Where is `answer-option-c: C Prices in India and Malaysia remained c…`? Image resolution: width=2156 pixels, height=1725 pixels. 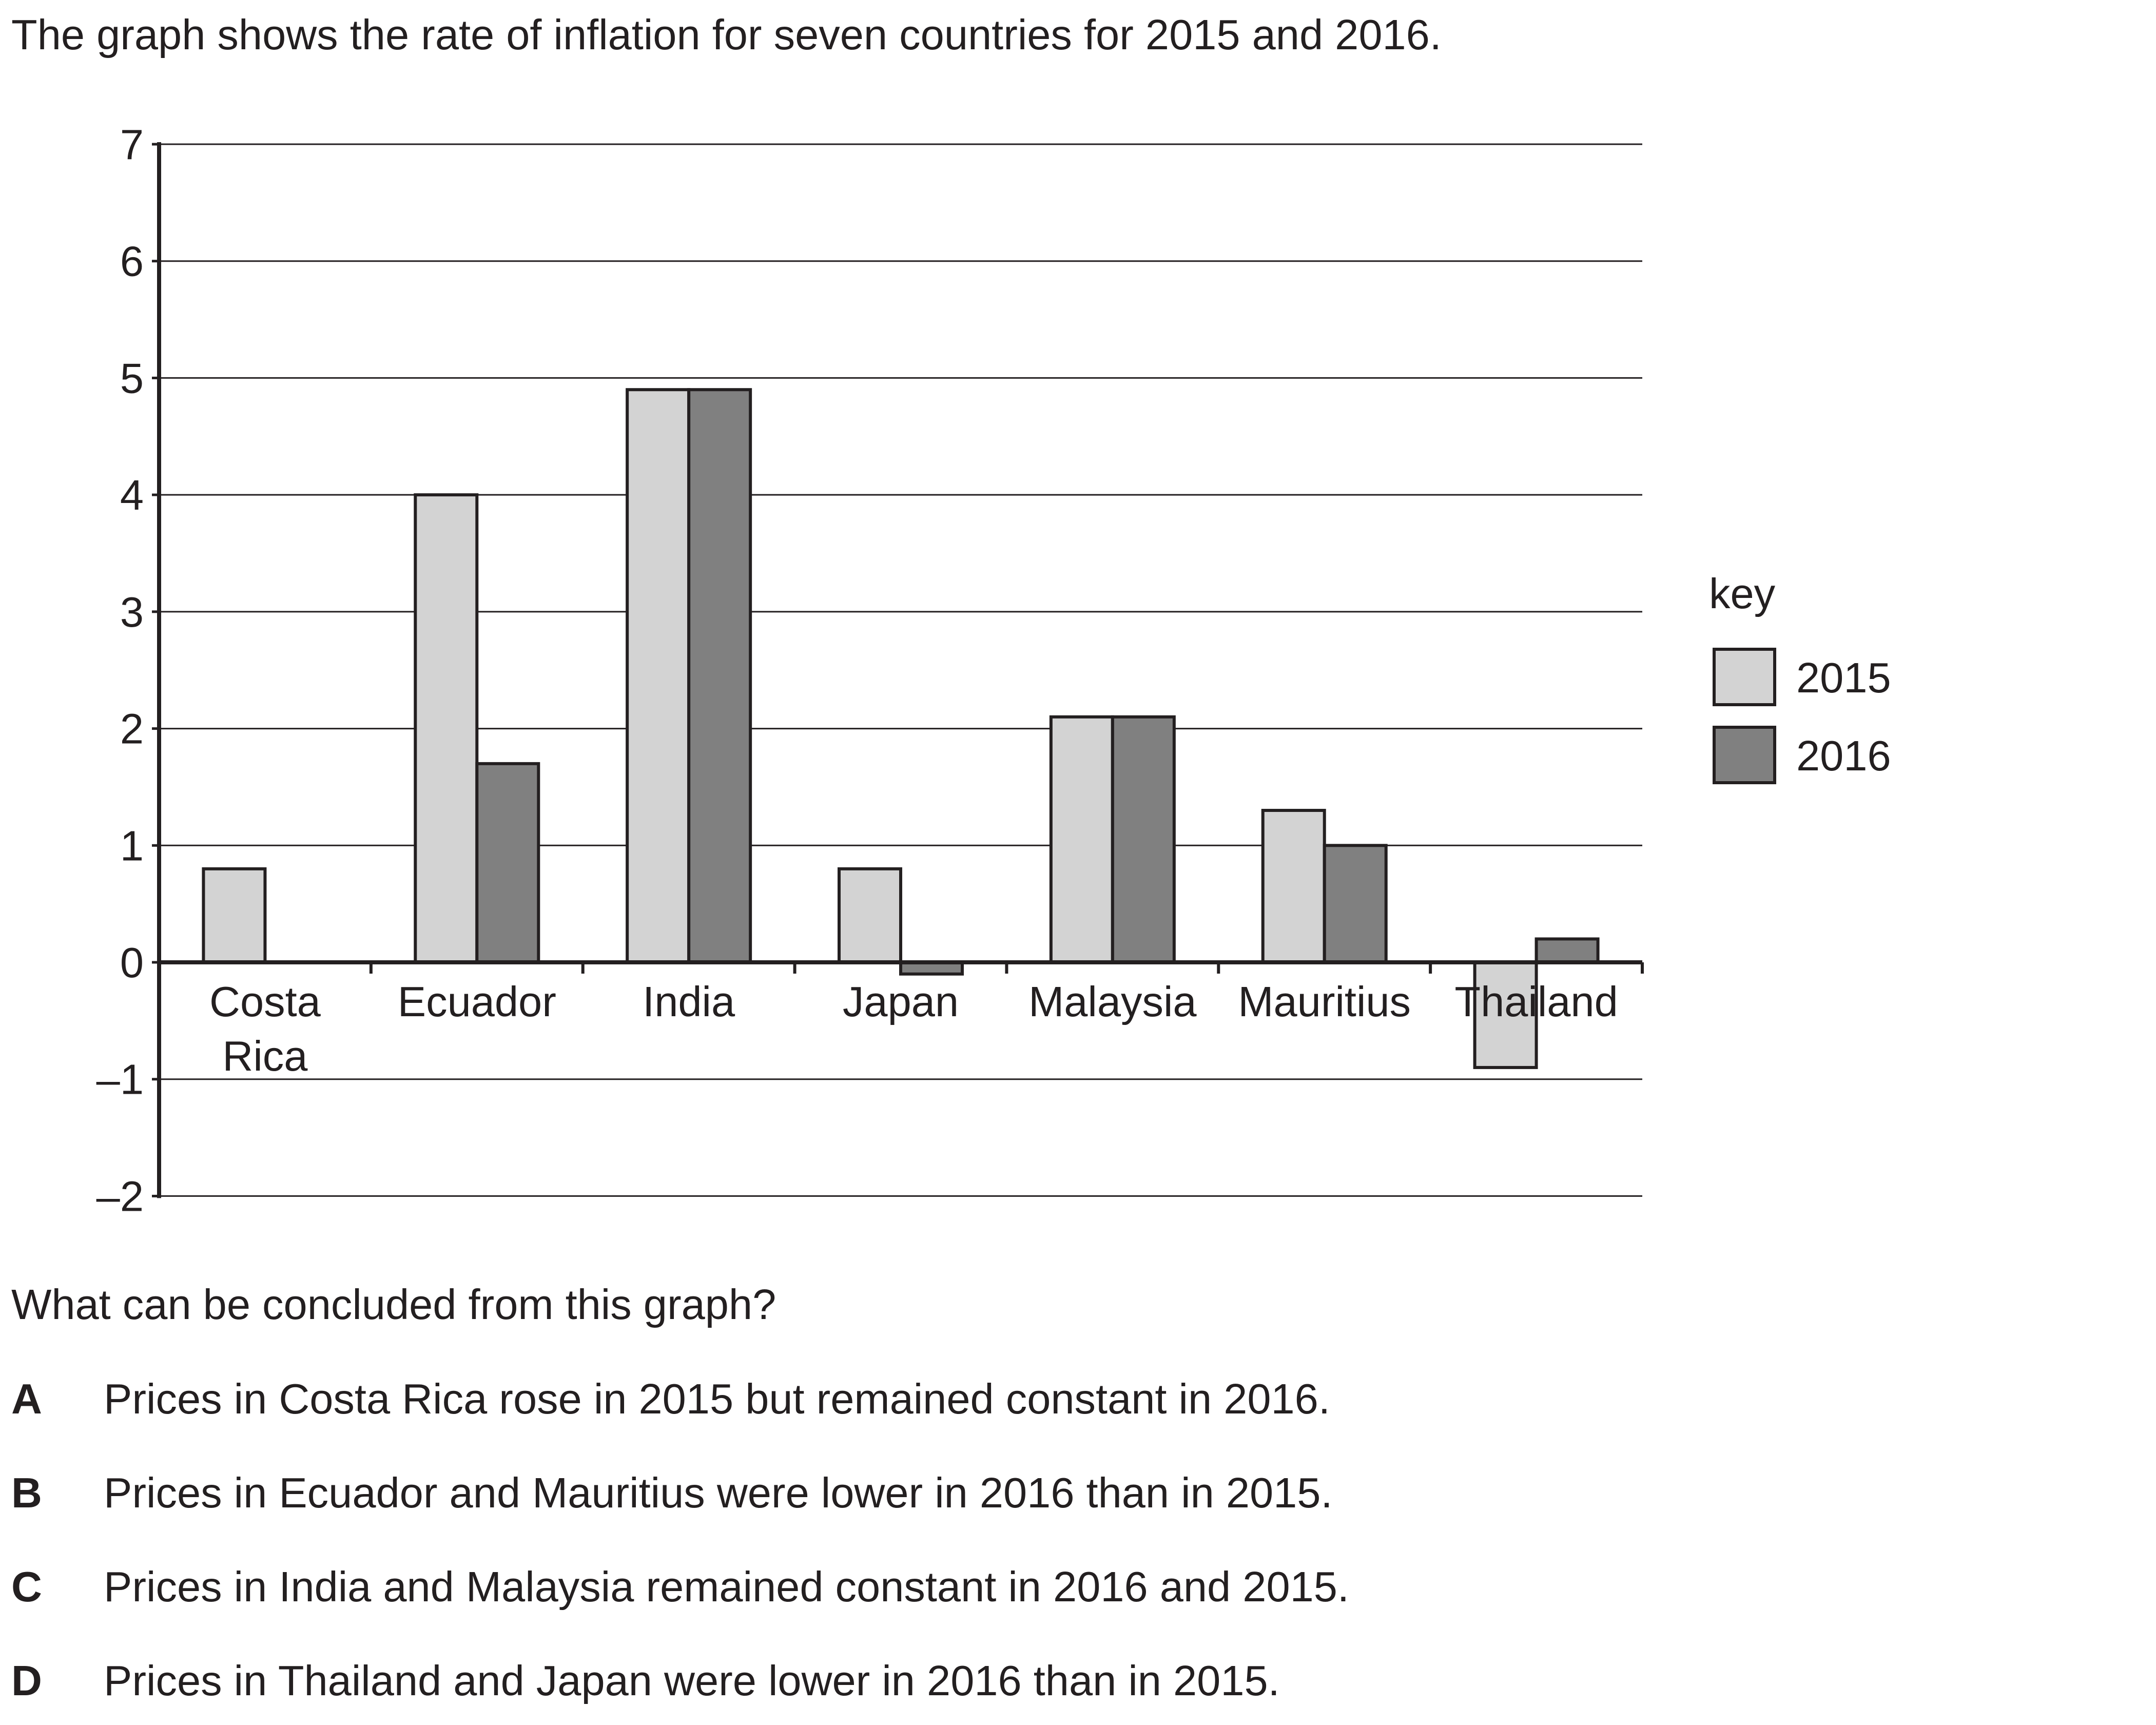
answer-option-c: C Prices in India and Malaysia remained c… is located at coordinates (680, 1587).